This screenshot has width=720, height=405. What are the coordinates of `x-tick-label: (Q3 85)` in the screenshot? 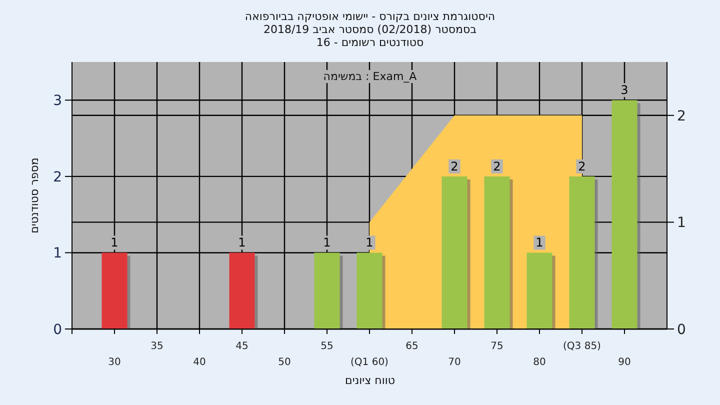 It's located at (582, 346).